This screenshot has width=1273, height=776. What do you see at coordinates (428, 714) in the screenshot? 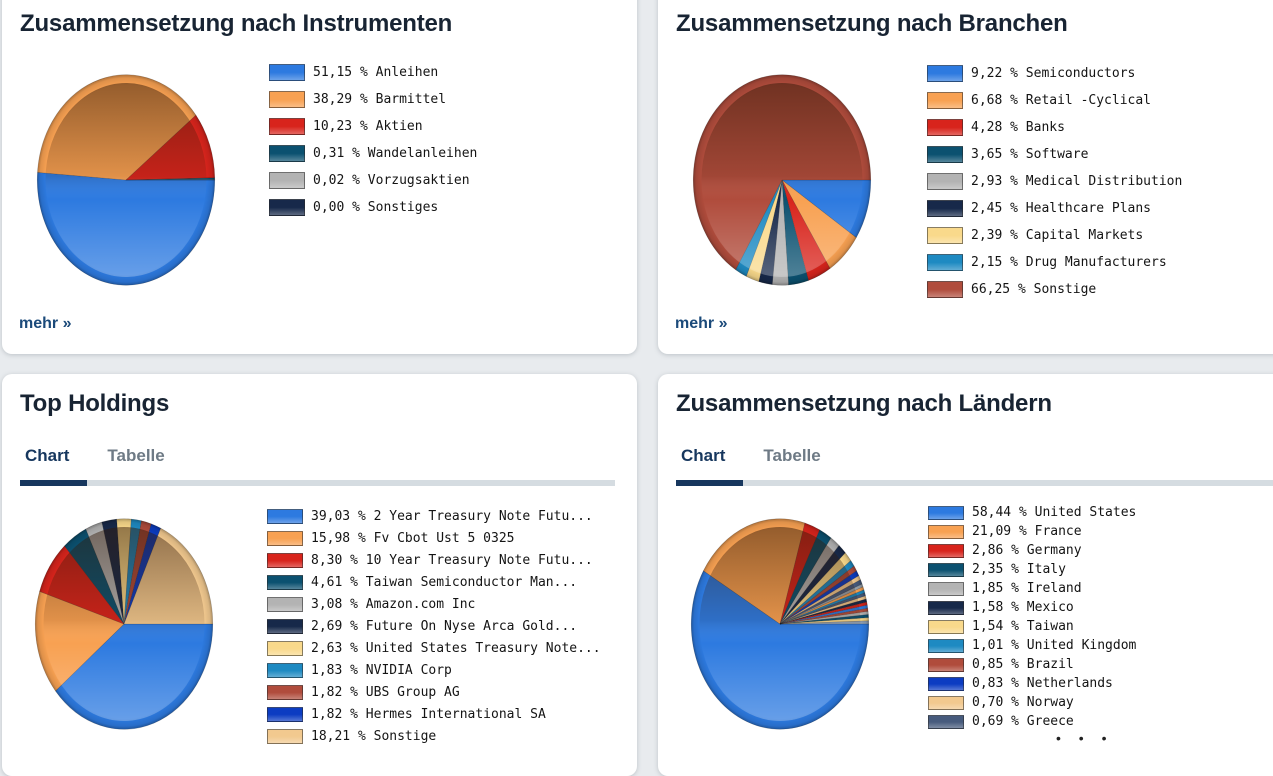
I see `legend-label: 1,82 % Hermes International SA` at bounding box center [428, 714].